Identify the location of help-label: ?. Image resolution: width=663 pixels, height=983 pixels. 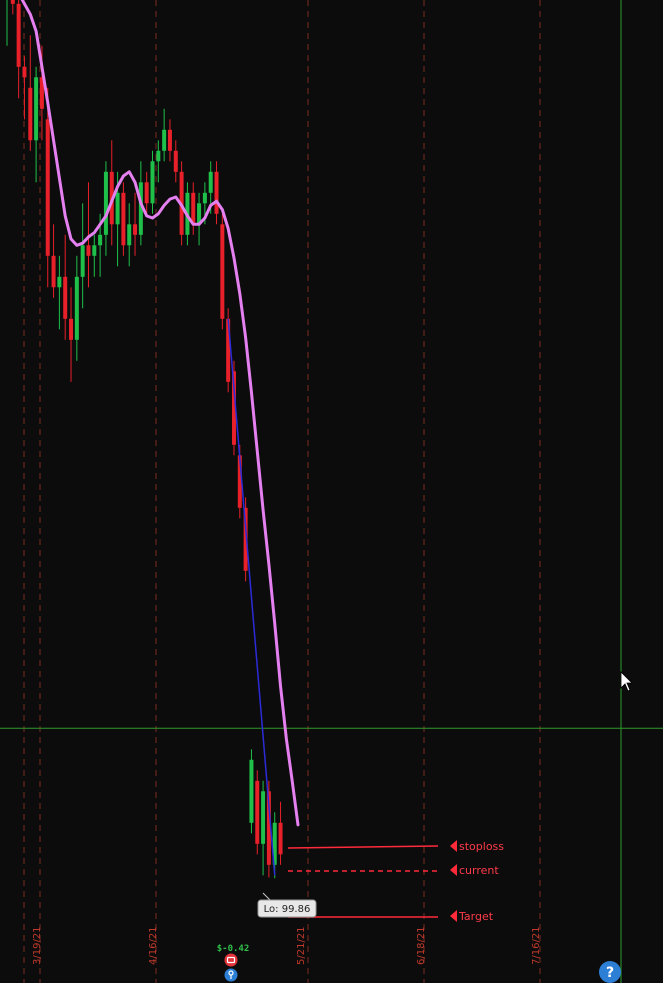
(610, 973).